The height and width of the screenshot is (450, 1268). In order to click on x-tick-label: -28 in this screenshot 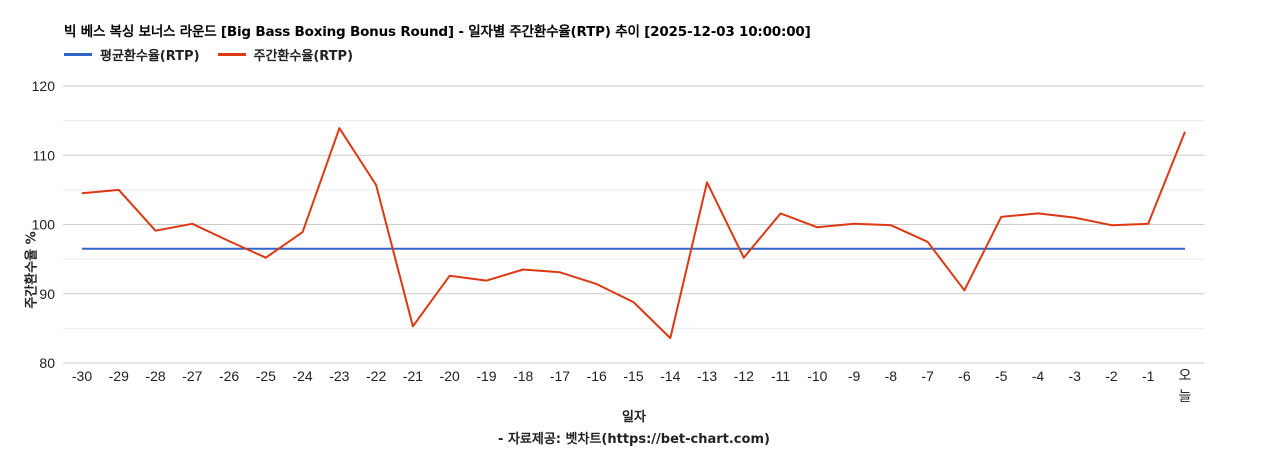, I will do `click(155, 376)`.